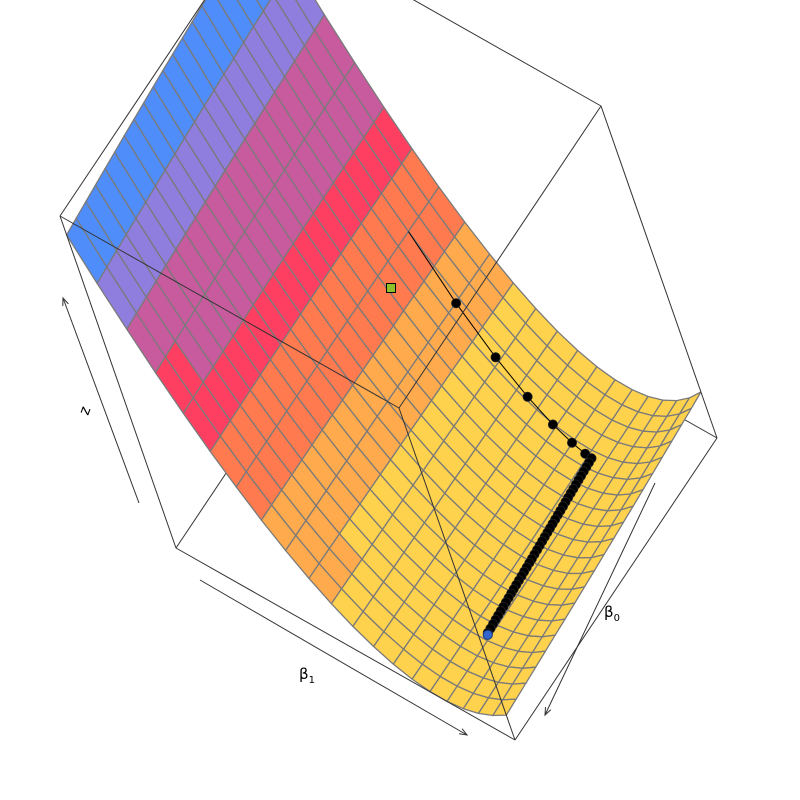 This screenshot has height=800, width=800. Describe the element at coordinates (439, 461) in the screenshot. I see `start-end-markers` at that location.